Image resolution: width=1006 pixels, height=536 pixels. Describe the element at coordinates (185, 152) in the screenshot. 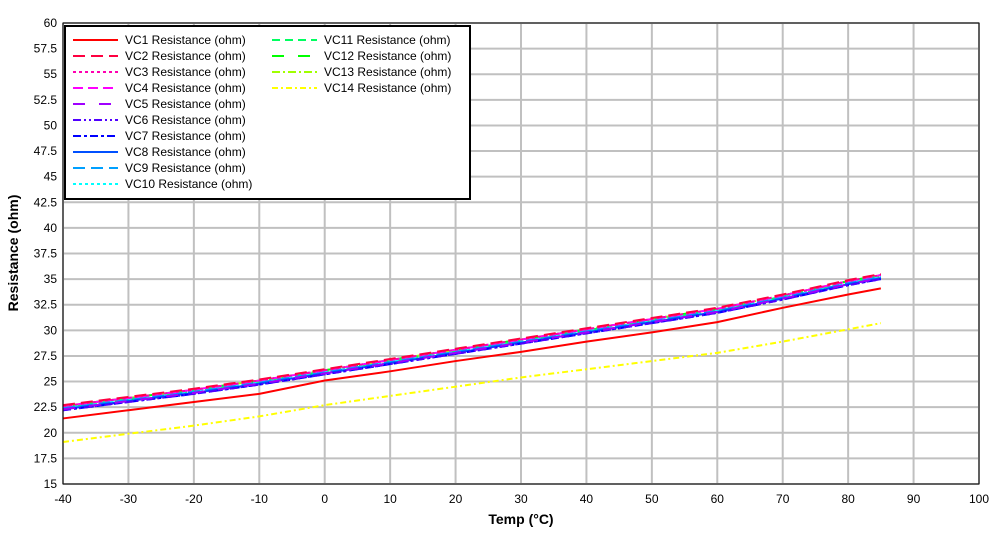

I see `legend-label: VC8 Resistance (ohm)` at that location.